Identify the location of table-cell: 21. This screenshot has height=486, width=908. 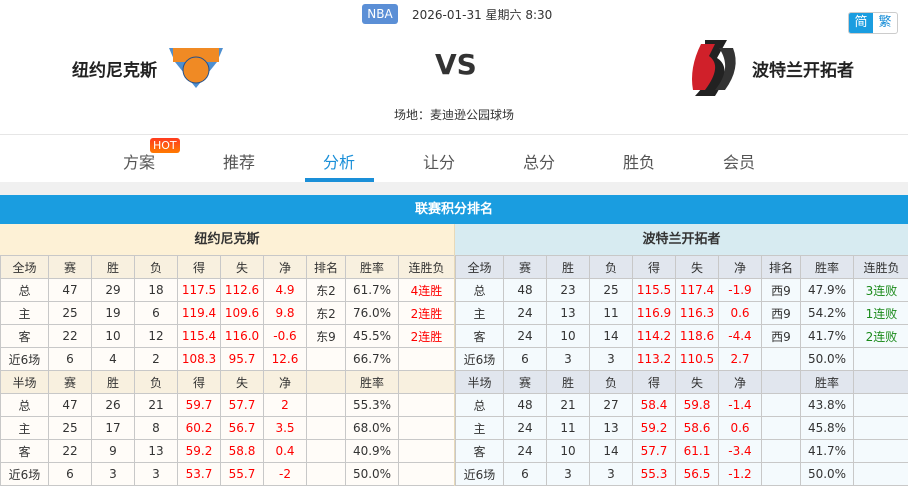
(156, 405).